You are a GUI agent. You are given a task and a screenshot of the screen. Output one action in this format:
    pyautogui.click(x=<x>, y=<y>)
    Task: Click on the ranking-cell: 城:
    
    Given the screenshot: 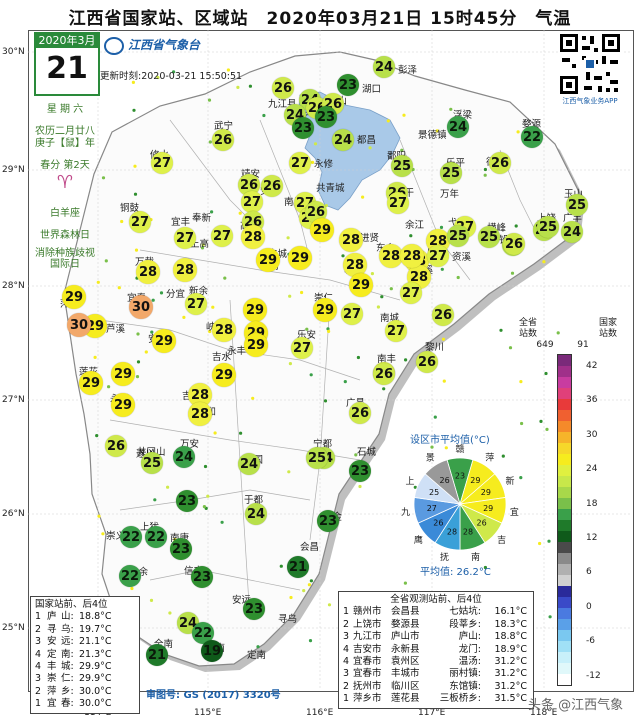 What is the action you would take?
    pyautogui.click(x=67, y=667)
    